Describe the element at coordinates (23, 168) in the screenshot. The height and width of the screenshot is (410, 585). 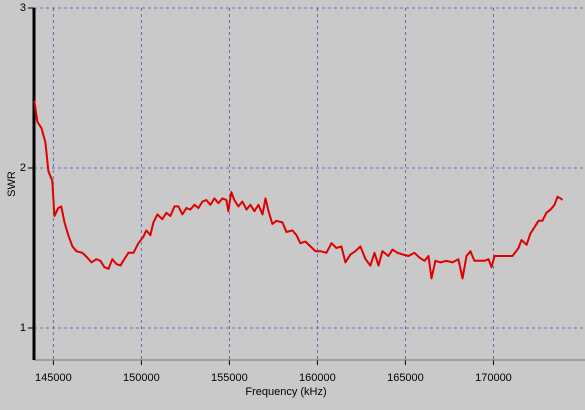
I see `y-tick-label: 2` at that location.